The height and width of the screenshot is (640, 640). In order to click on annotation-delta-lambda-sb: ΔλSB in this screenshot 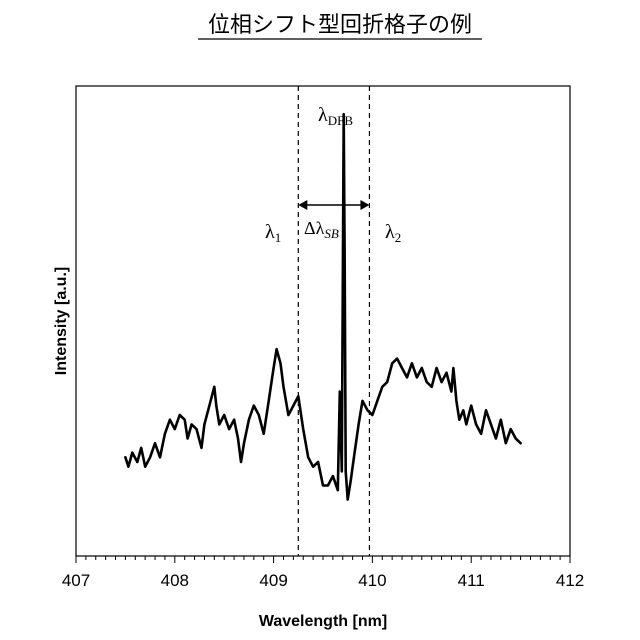, I will do `click(321, 229)`.